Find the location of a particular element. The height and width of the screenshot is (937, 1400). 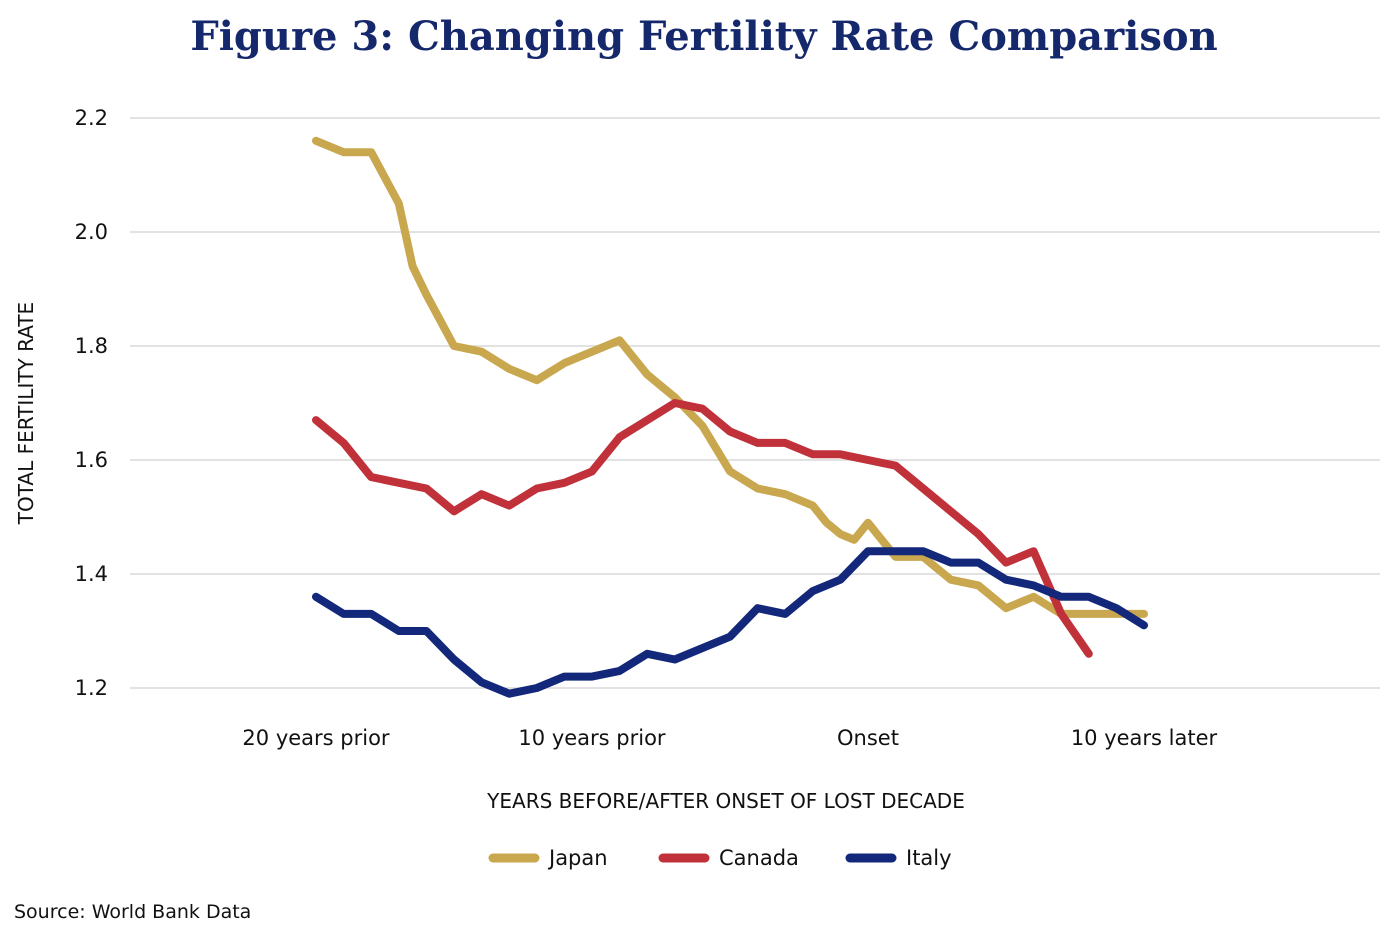

legend: Japan Canada Italy is located at coordinates (720, 858).